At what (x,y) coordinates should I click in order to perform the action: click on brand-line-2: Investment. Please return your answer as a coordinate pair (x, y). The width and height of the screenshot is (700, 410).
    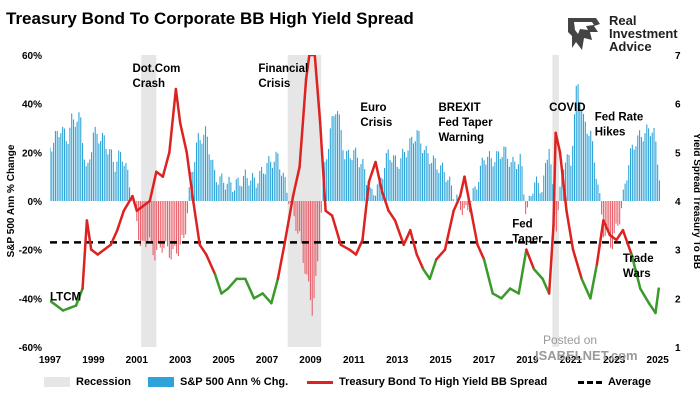
    Looking at the image, I should click on (643, 33).